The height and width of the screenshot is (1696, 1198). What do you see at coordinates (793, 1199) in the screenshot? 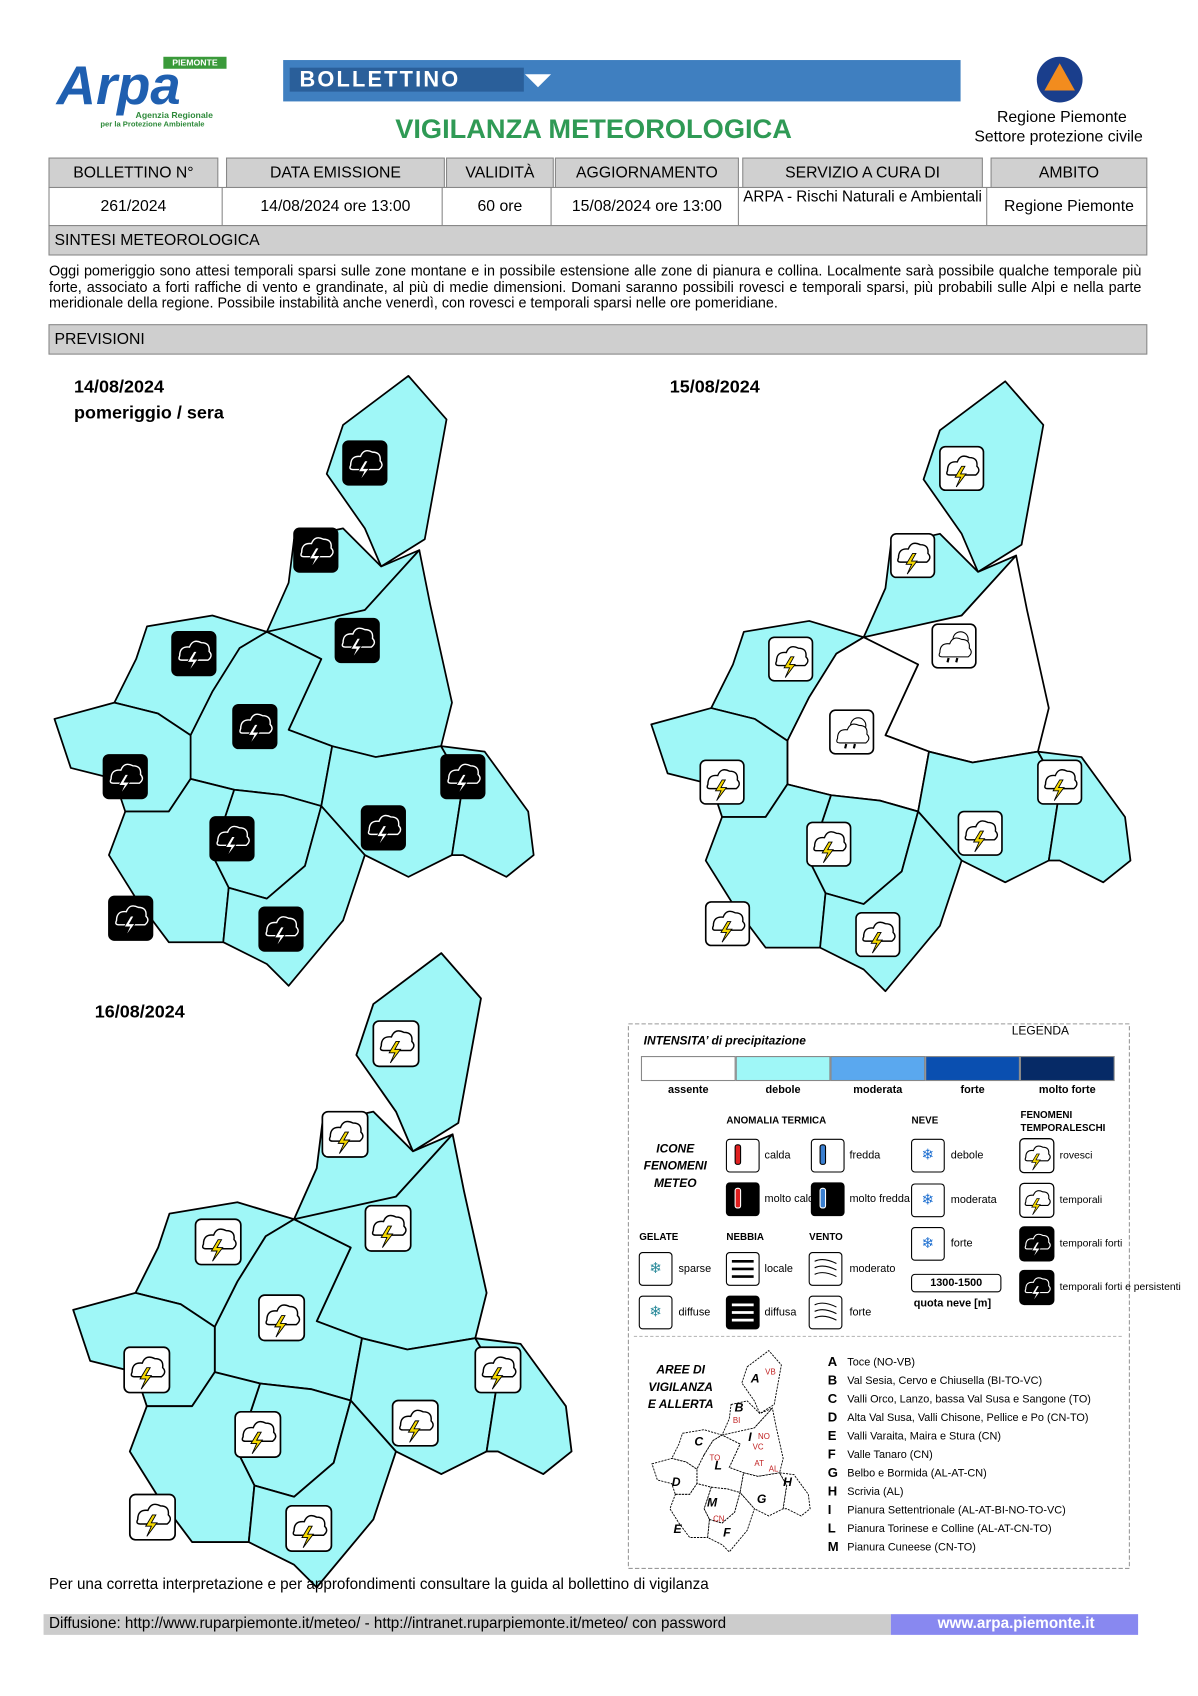
I see `group-item: molto calda` at bounding box center [793, 1199].